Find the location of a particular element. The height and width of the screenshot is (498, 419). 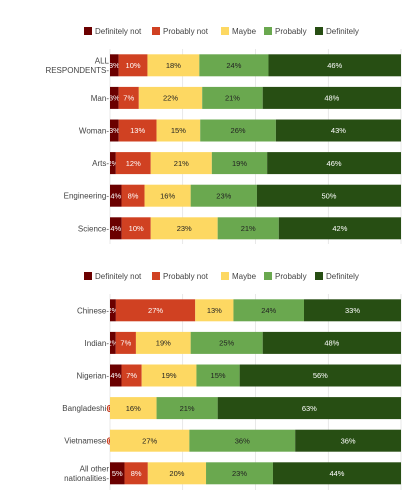

category-label-0-4-0: Engineering- is located at coordinates (87, 196).